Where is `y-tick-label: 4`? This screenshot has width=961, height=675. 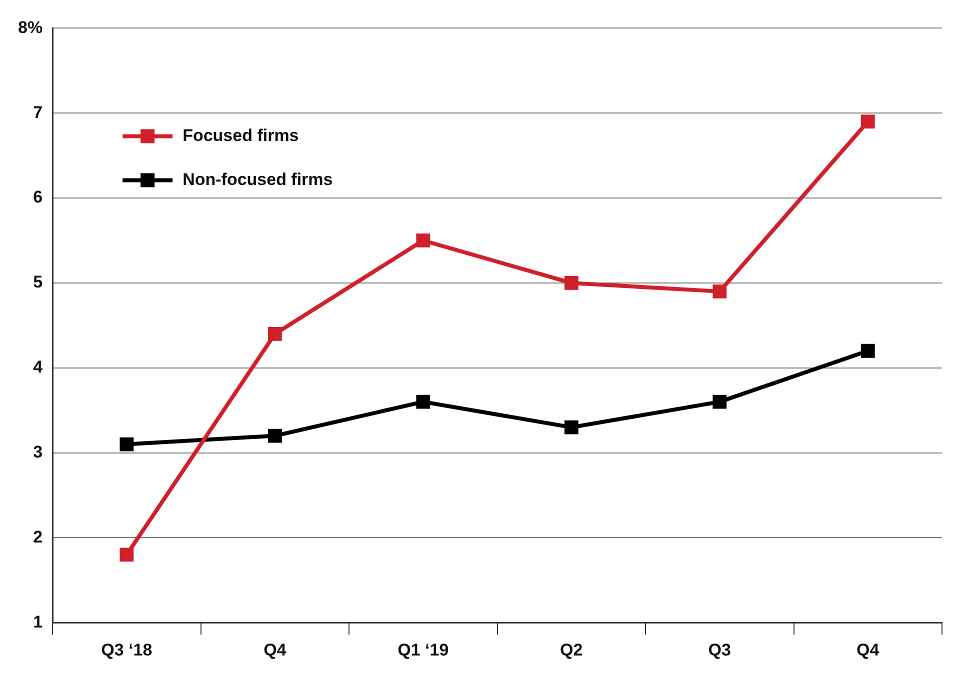 y-tick-label: 4 is located at coordinates (38, 367).